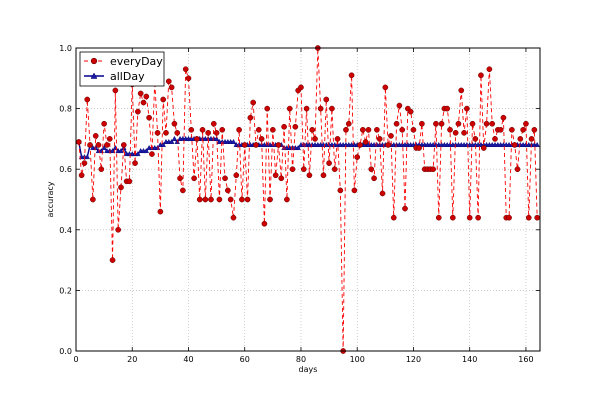  What do you see at coordinates (132, 359) in the screenshot?
I see `x-tick-label: 20` at bounding box center [132, 359].